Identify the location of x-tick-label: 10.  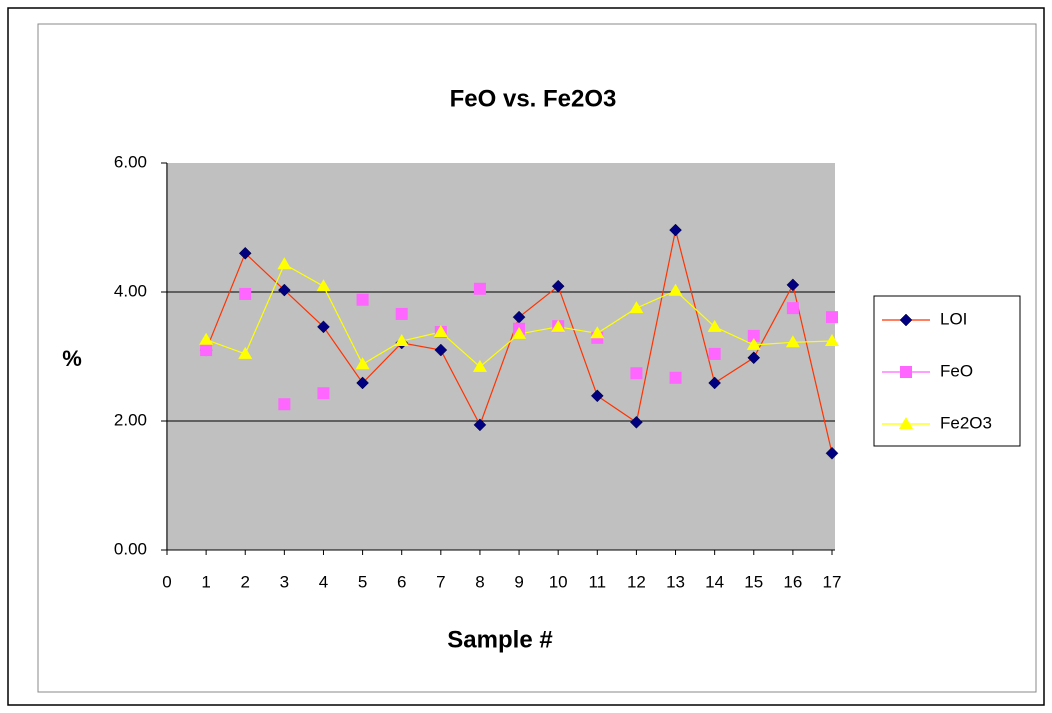
(558, 581).